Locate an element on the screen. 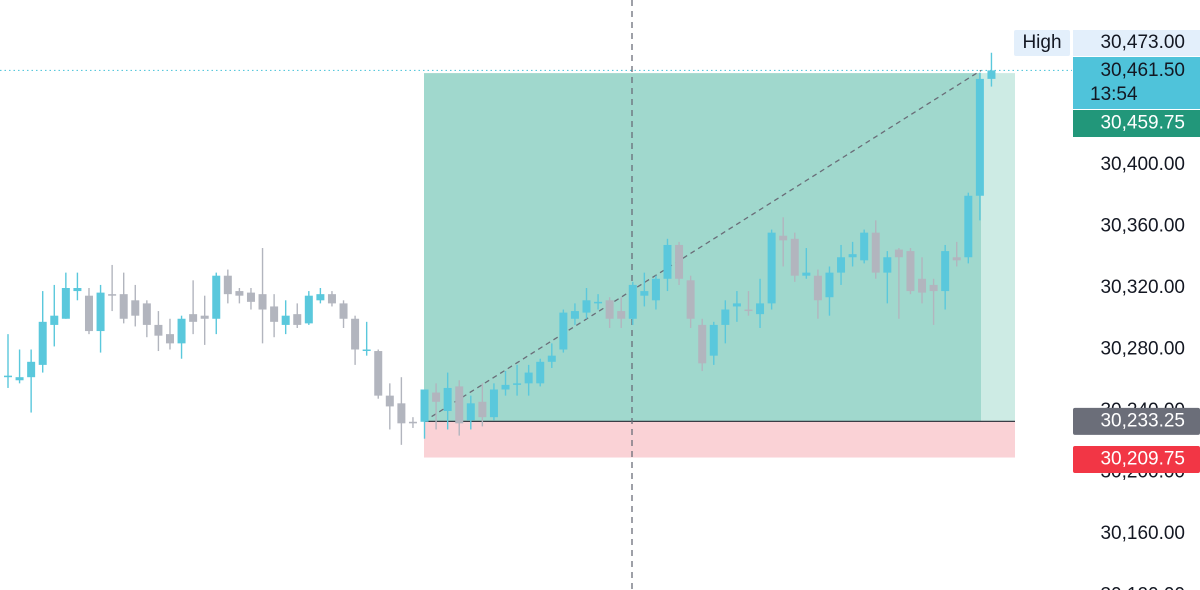  entry-price: 30,233.25 is located at coordinates (1142, 420).